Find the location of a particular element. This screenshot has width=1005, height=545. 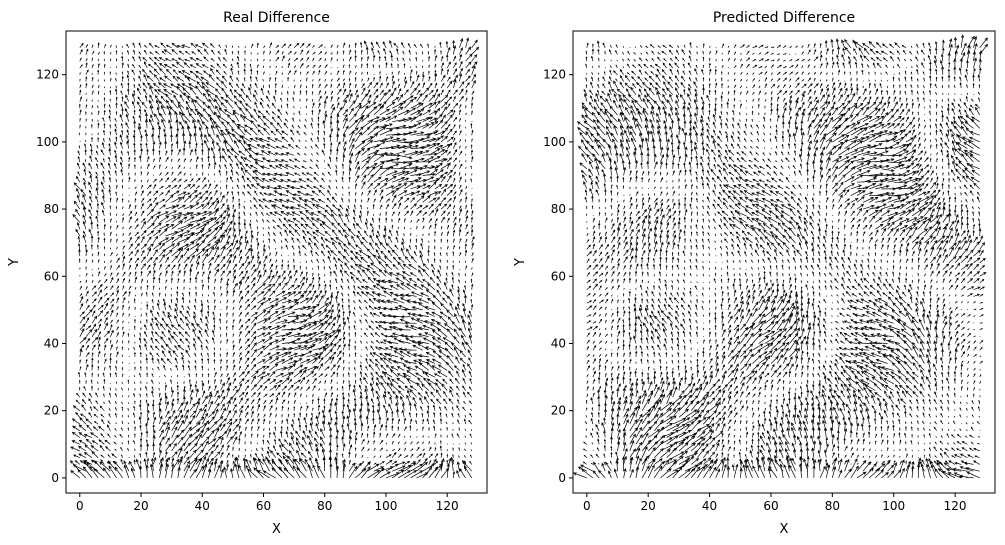

chart-title: Predicted Difference is located at coordinates (784, 18).